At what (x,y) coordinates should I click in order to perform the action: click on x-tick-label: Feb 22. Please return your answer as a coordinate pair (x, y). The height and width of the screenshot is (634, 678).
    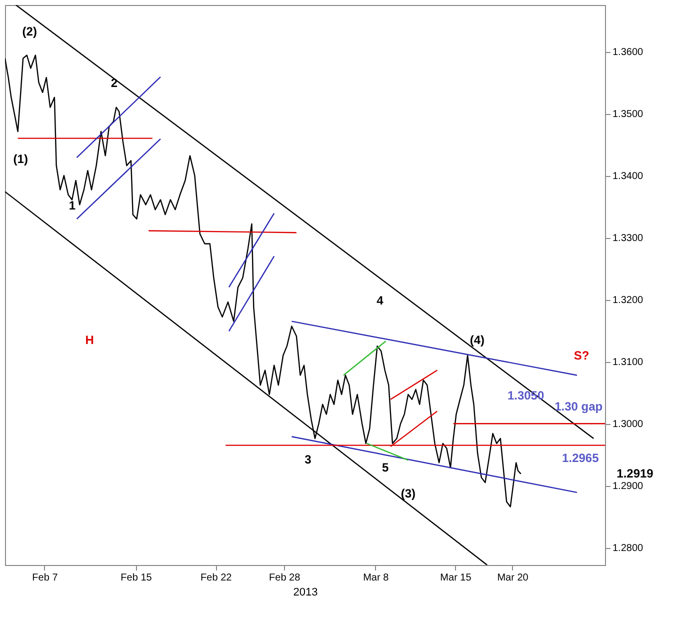
    Looking at the image, I should click on (216, 578).